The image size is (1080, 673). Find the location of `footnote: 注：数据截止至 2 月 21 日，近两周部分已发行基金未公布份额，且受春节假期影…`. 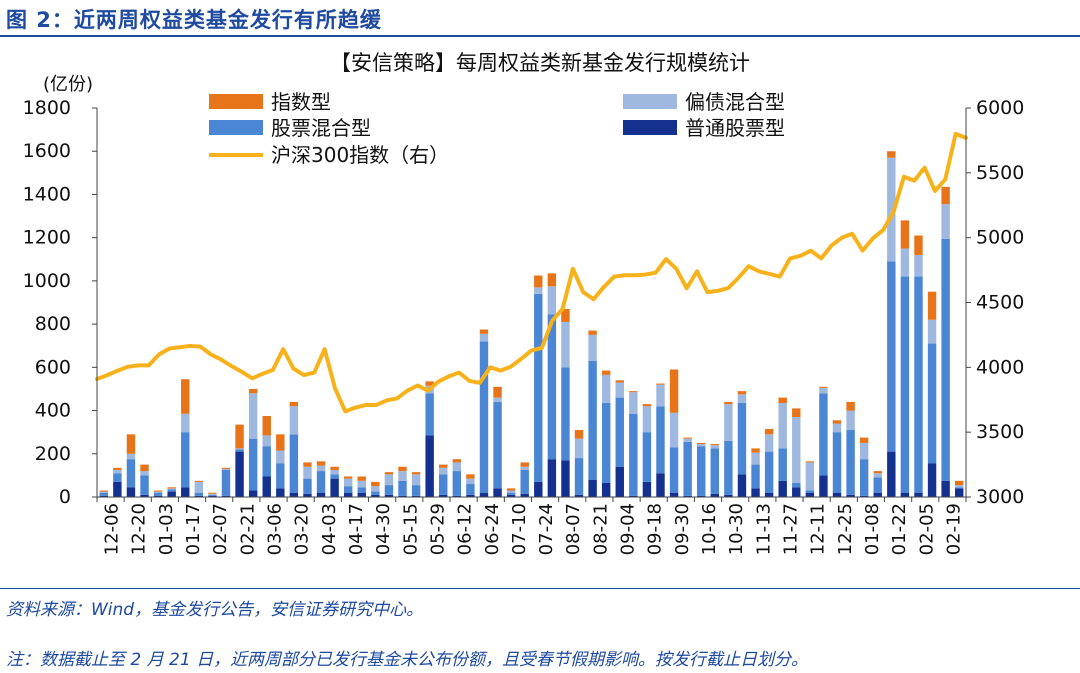

footnote: 注：数据截止至 2 月 21 日，近两周部分已发行基金未公布份额，且受春节假期影… is located at coordinates (407, 660).